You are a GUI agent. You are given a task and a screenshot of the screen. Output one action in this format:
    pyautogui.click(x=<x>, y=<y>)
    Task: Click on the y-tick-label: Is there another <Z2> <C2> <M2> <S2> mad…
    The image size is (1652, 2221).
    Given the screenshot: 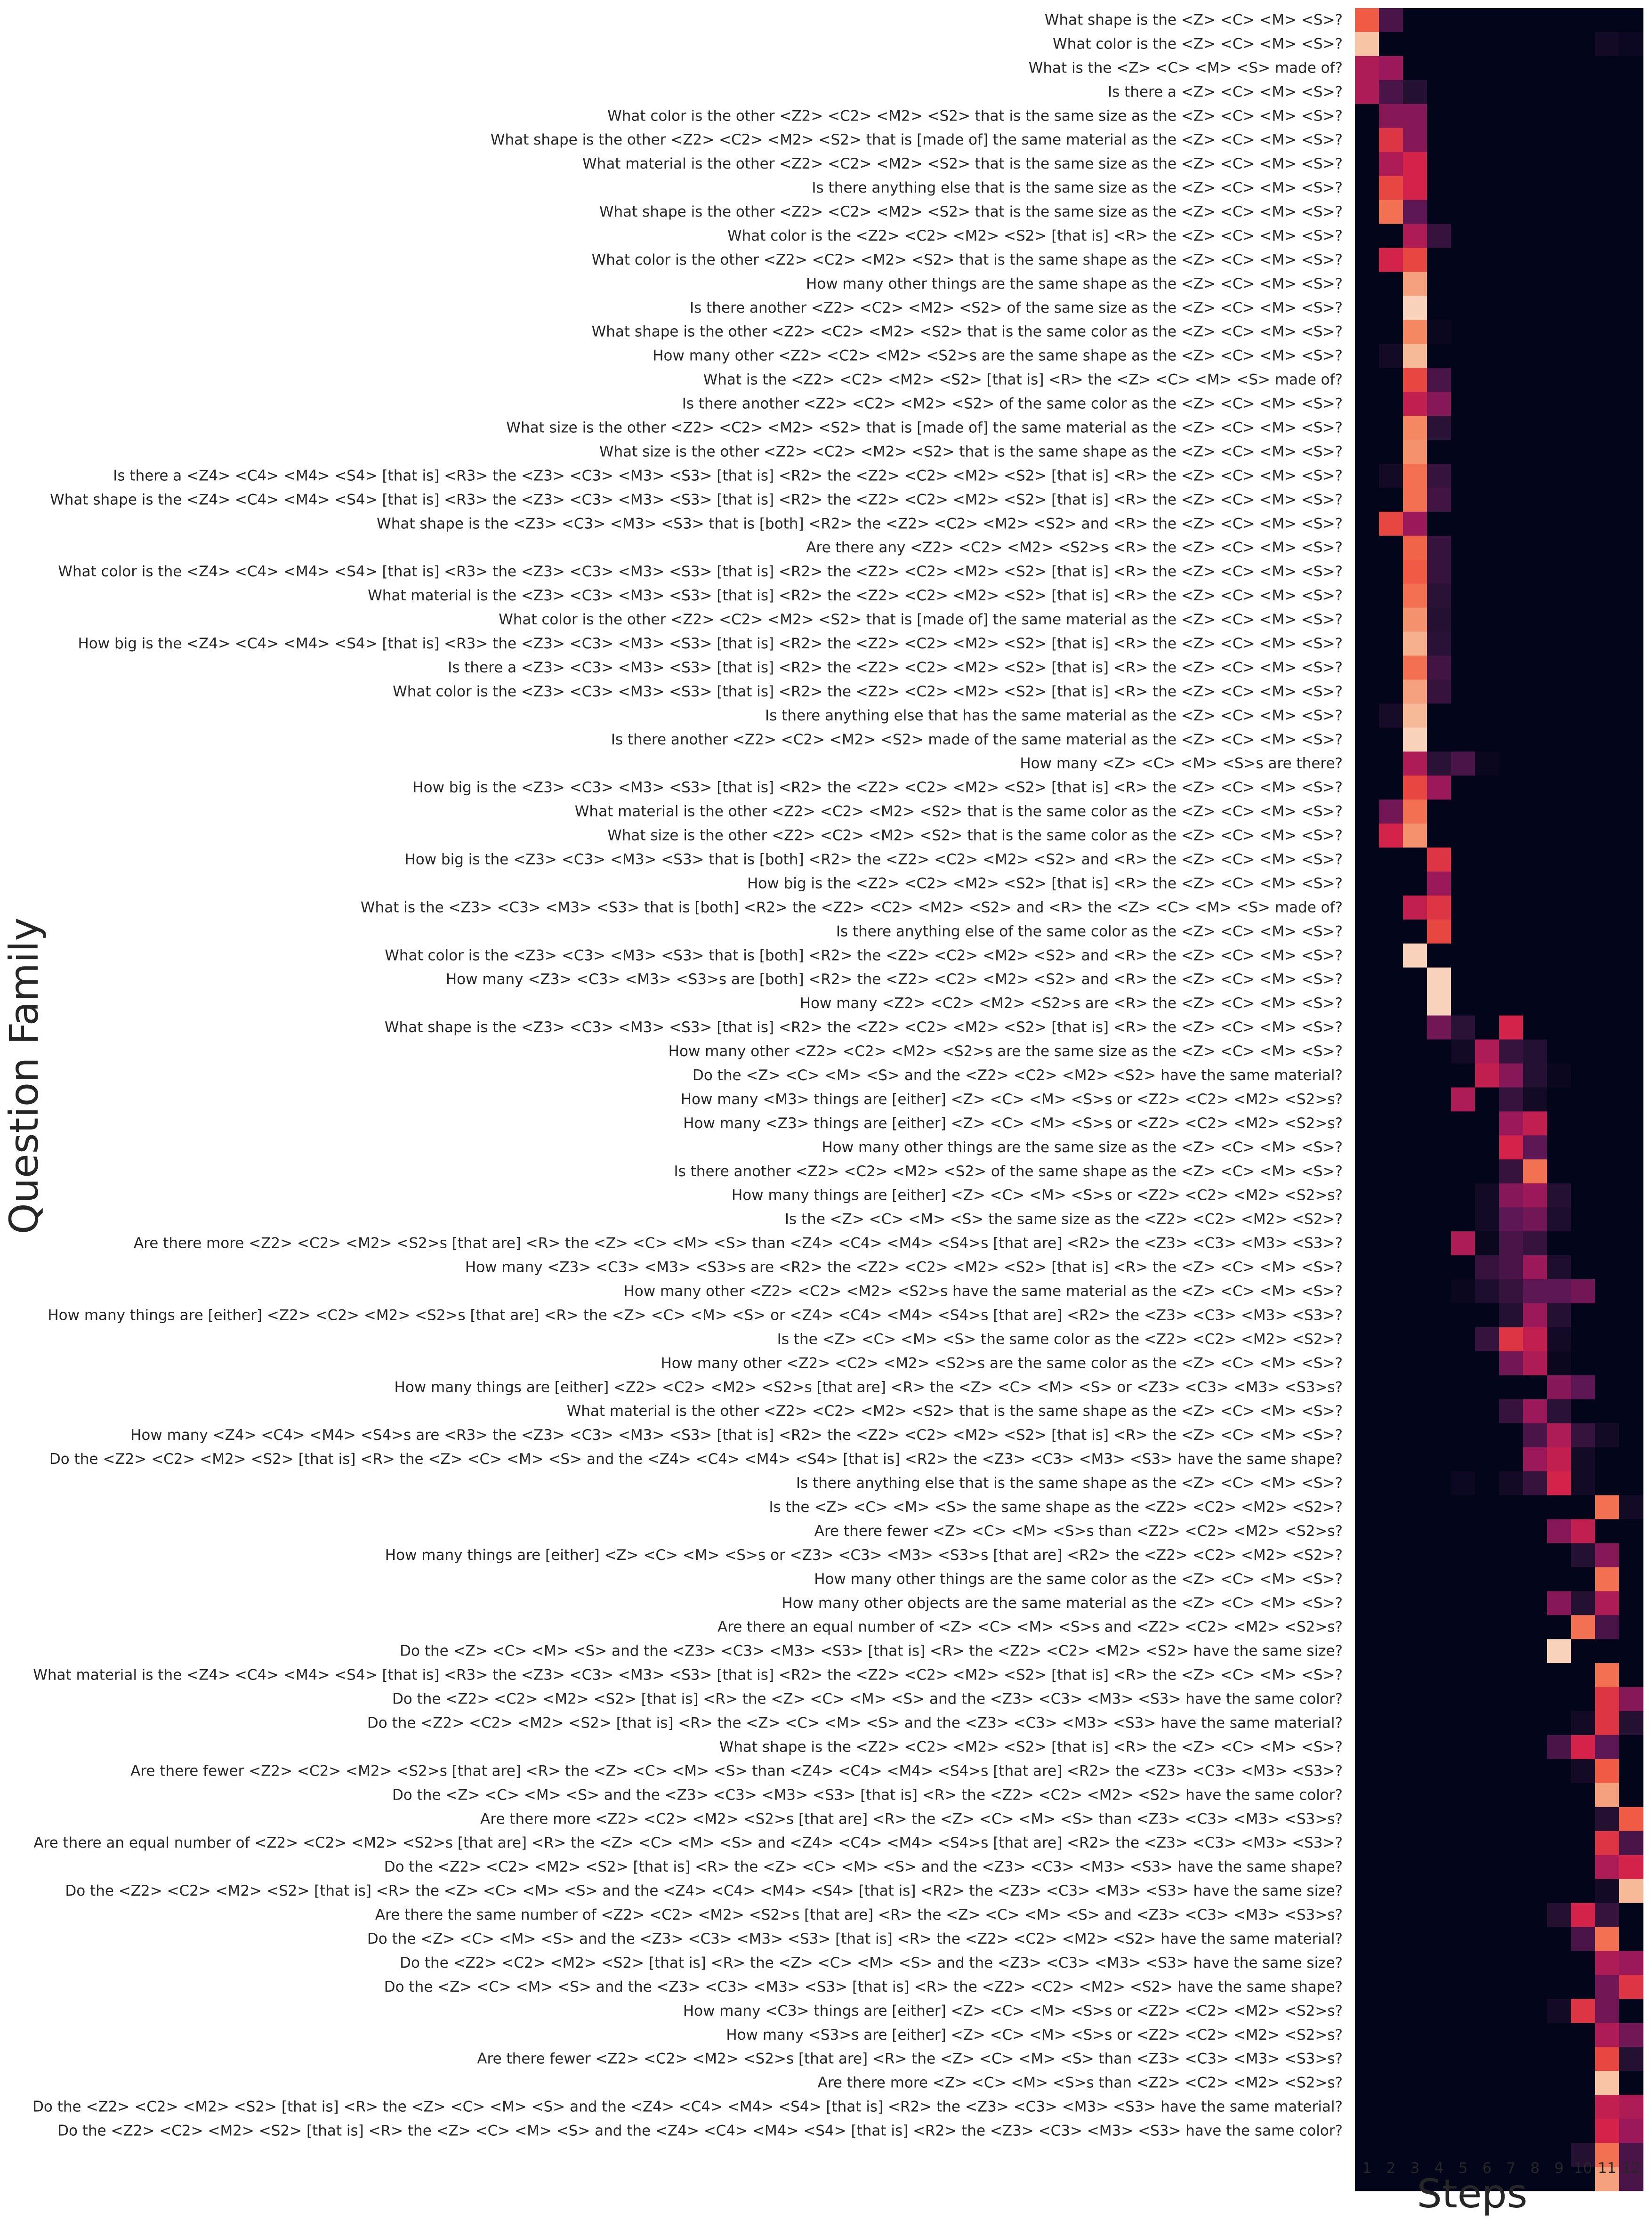 What is the action you would take?
    pyautogui.click(x=977, y=739)
    